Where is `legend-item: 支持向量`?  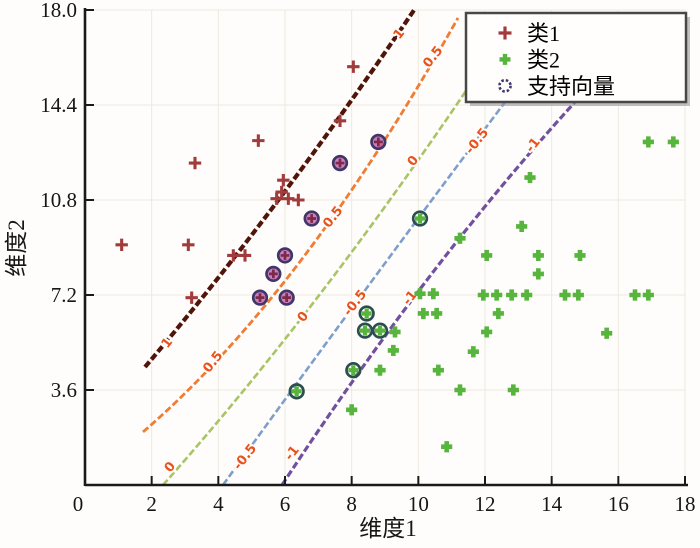
legend-item: 支持向量 is located at coordinates (556, 86).